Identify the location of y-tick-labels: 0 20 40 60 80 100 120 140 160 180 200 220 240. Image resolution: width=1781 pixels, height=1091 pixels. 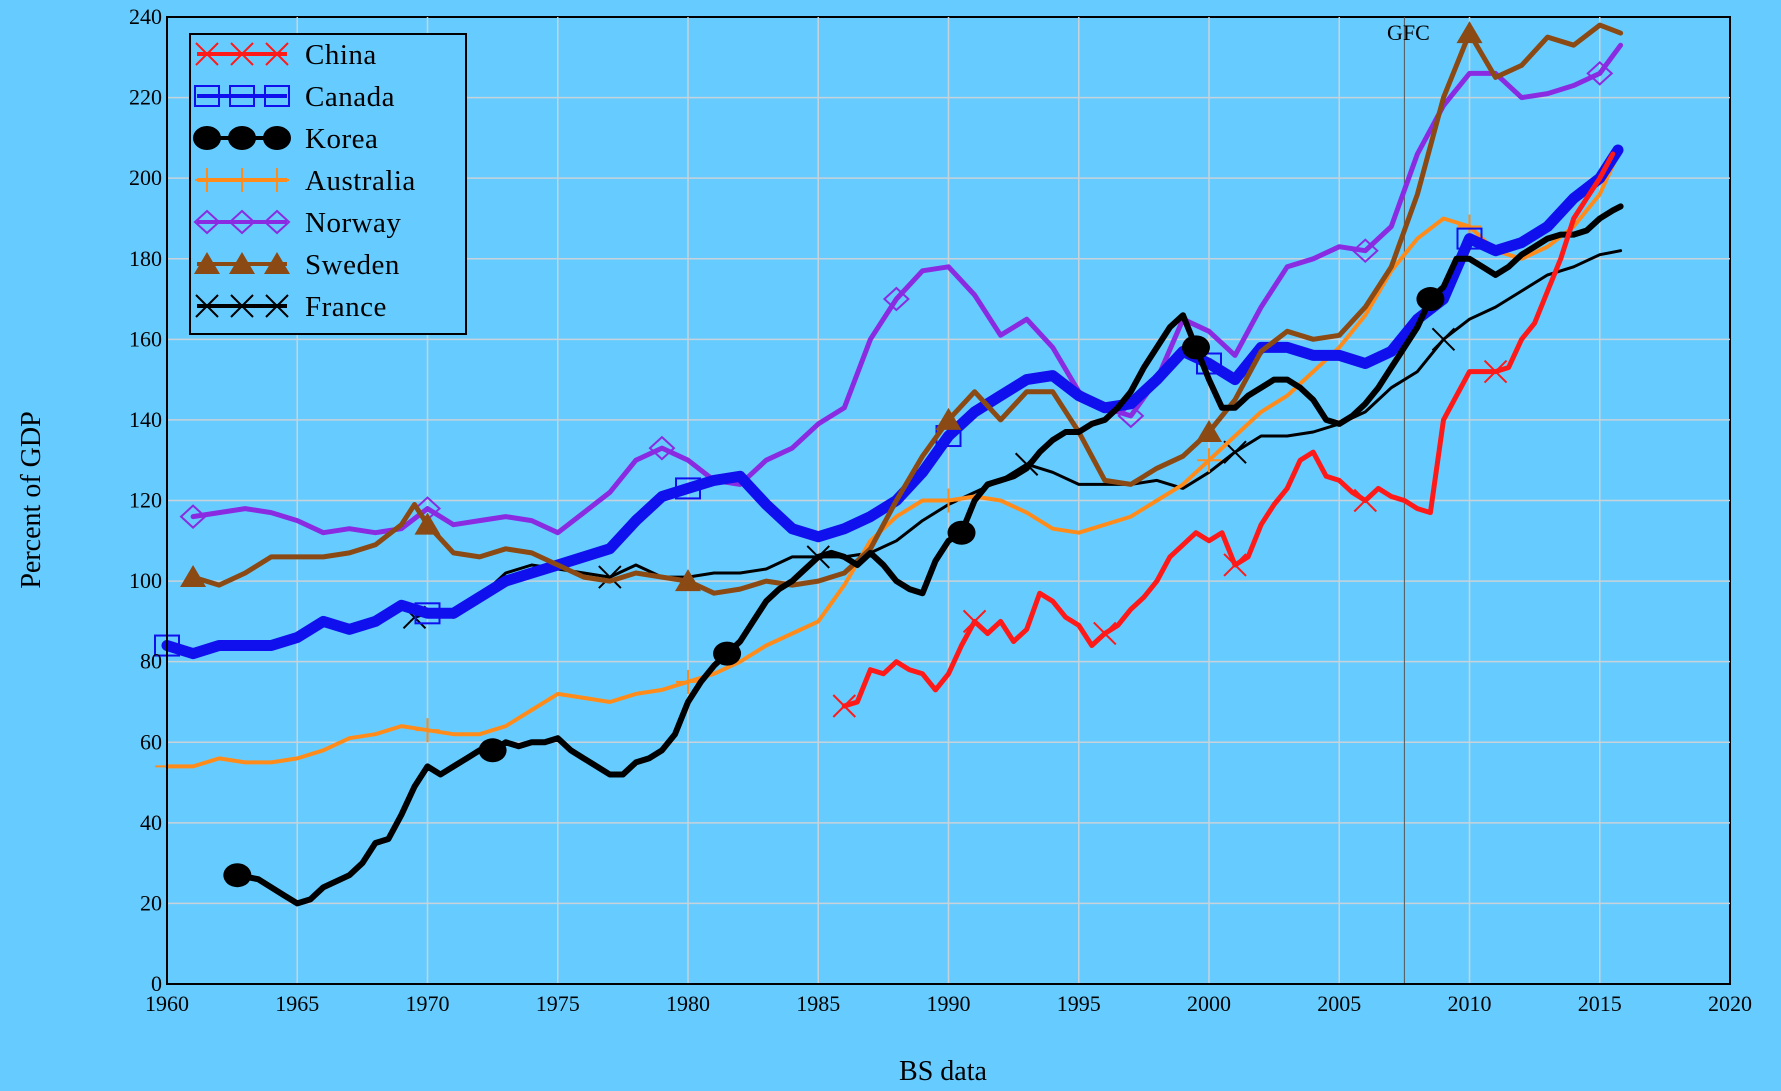
(145, 500).